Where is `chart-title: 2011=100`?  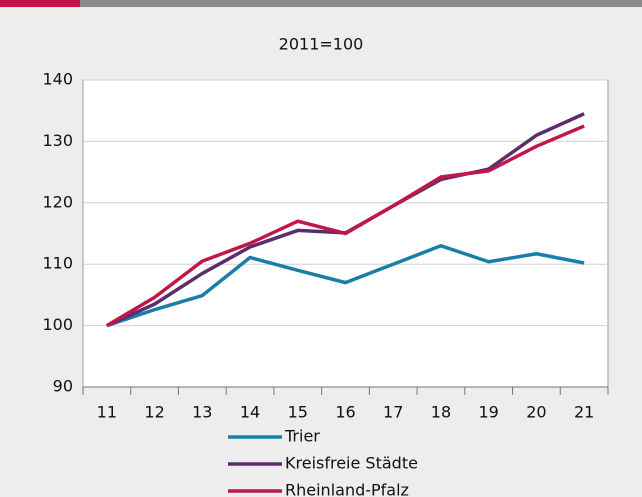 chart-title: 2011=100 is located at coordinates (321, 44).